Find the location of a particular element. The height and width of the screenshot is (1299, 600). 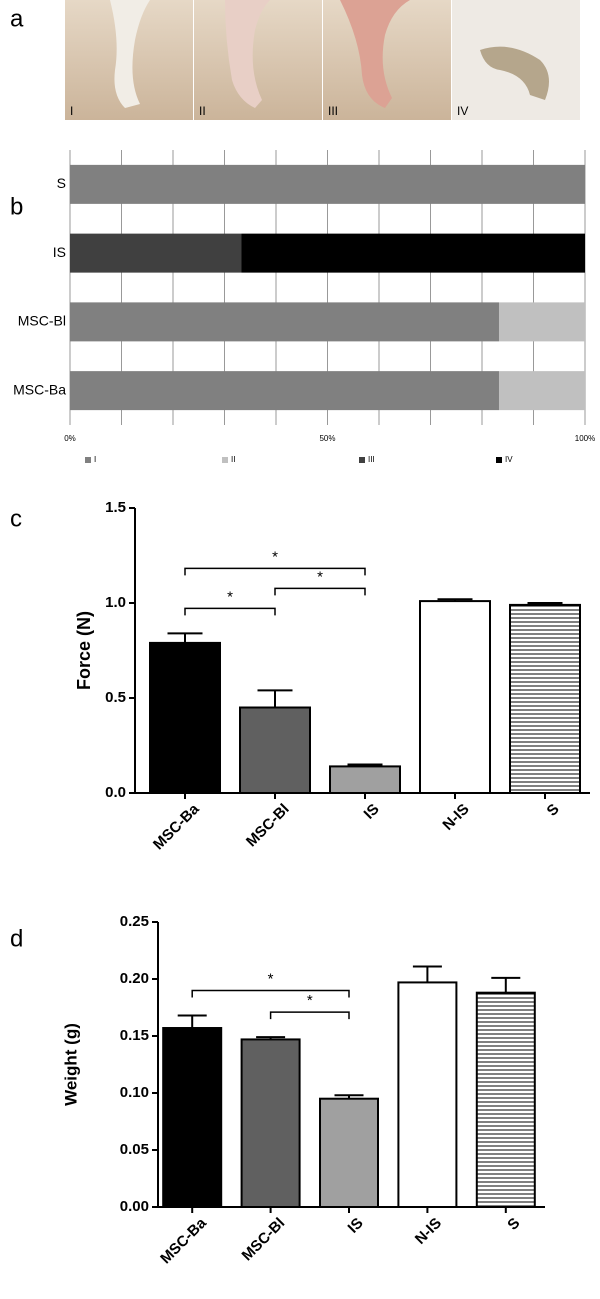

legend-label: I is located at coordinates (95, 459).